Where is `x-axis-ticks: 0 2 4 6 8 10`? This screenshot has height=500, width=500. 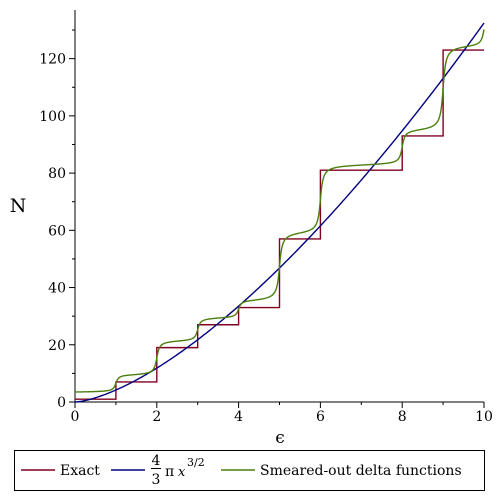 x-axis-ticks: 0 2 4 6 8 10 is located at coordinates (282, 413).